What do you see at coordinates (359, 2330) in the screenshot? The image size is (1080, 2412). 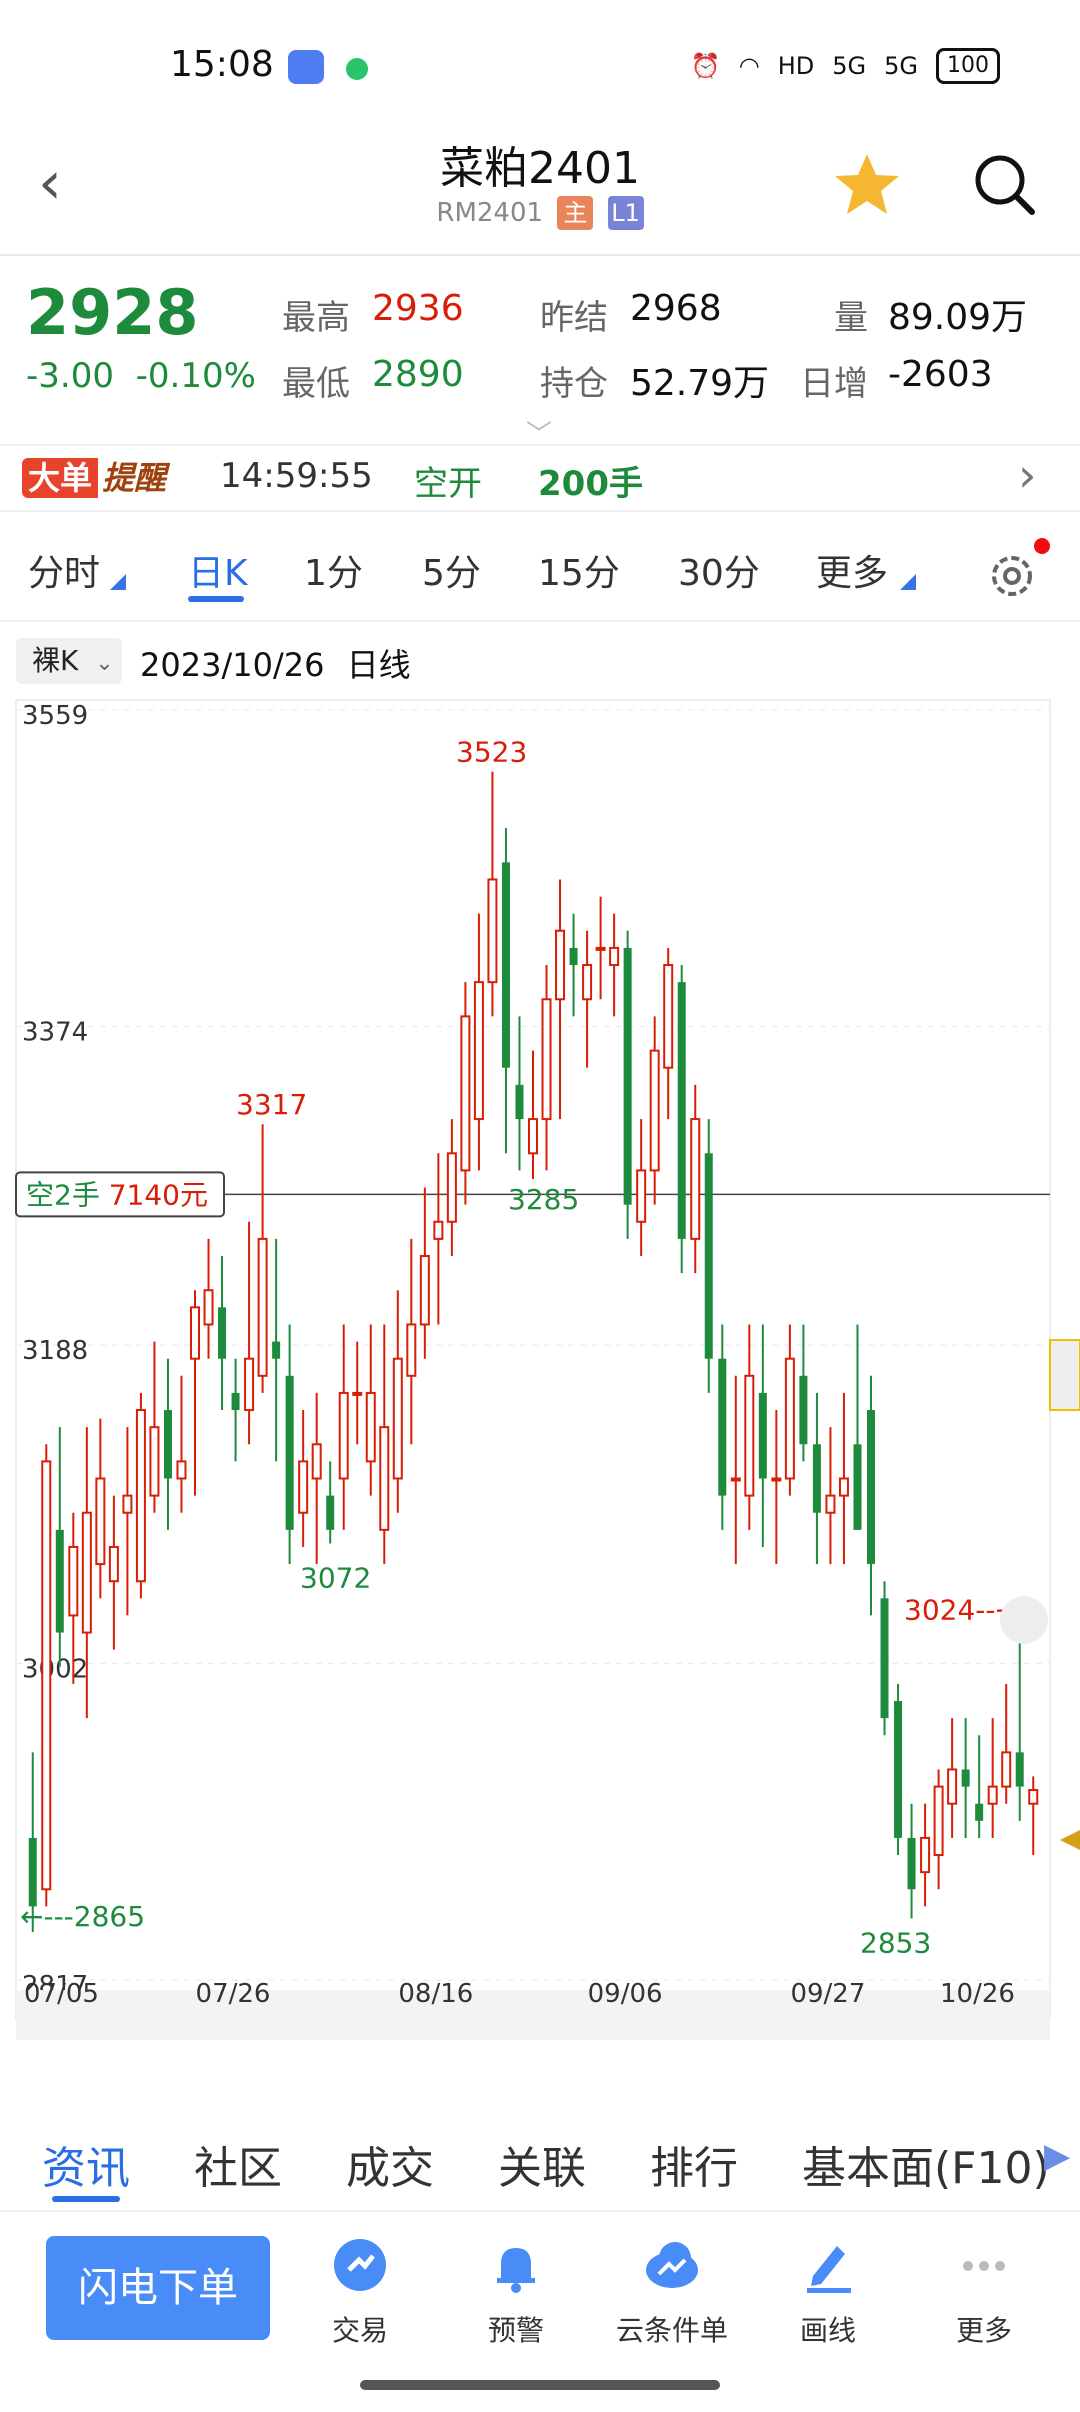 I see `trade-label: 交易` at bounding box center [359, 2330].